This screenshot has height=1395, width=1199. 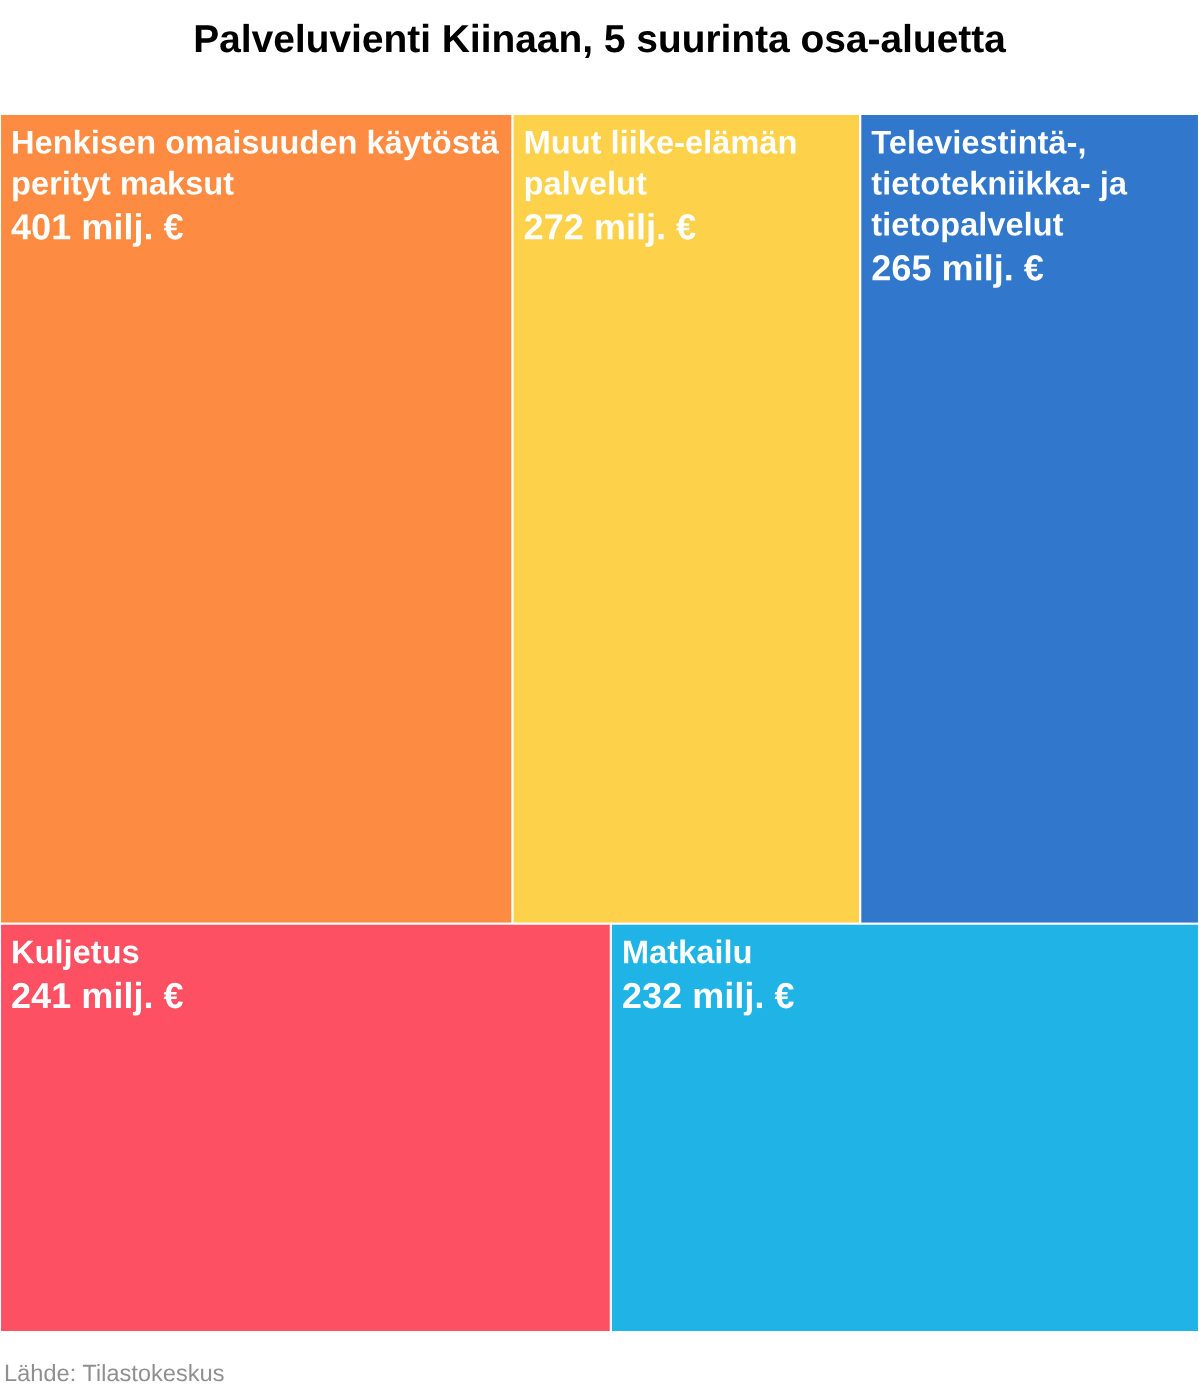 I want to click on text: Lähde: Tilastokeskus, so click(x=114, y=1372).